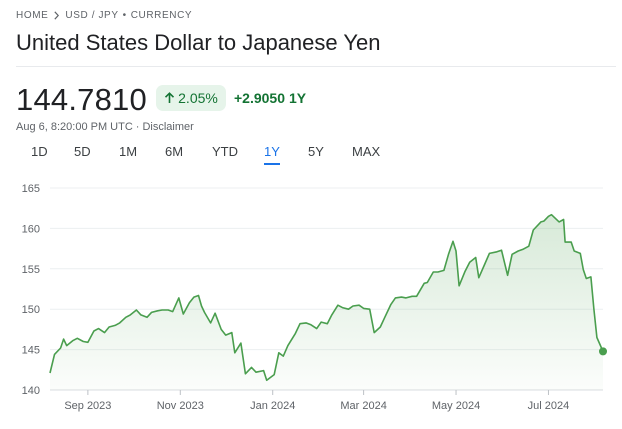  What do you see at coordinates (316, 66) in the screenshot?
I see `title-divider` at bounding box center [316, 66].